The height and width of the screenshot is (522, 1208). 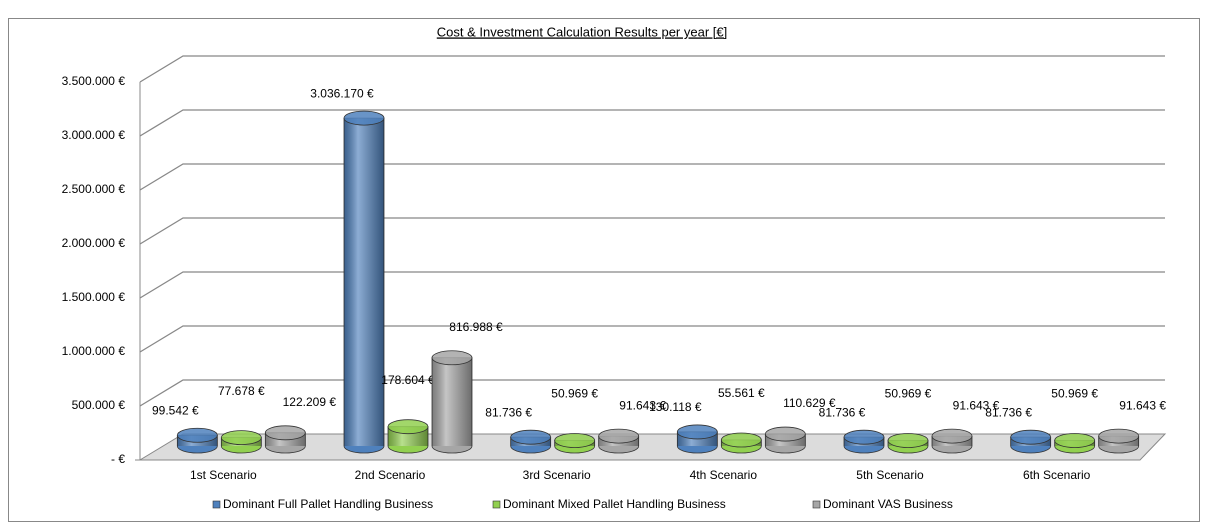 What do you see at coordinates (342, 93) in the screenshot?
I see `value-label: 3.036.170 €` at bounding box center [342, 93].